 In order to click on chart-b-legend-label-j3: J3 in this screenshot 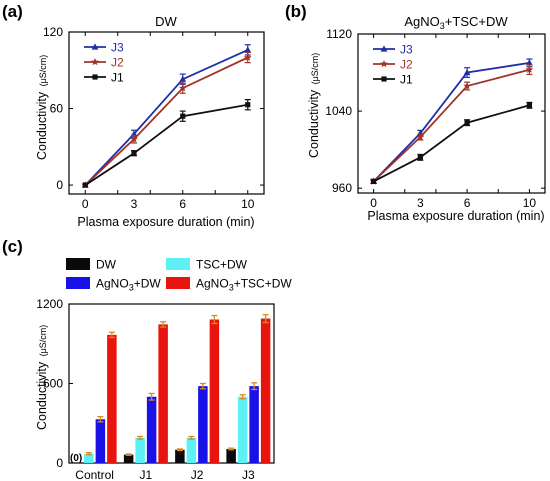, I will do `click(406, 50)`.